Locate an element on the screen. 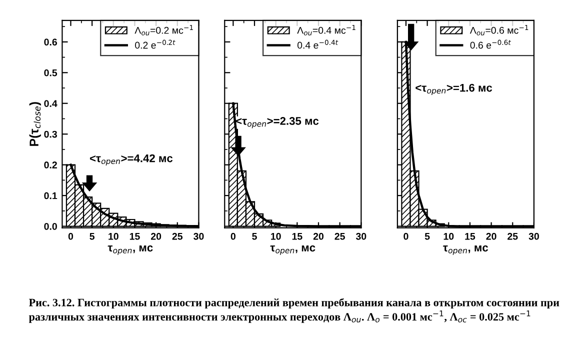 The width and height of the screenshot is (576, 340). legend-label: 0.4 e$^{−0.4t}$ is located at coordinates (317, 44).